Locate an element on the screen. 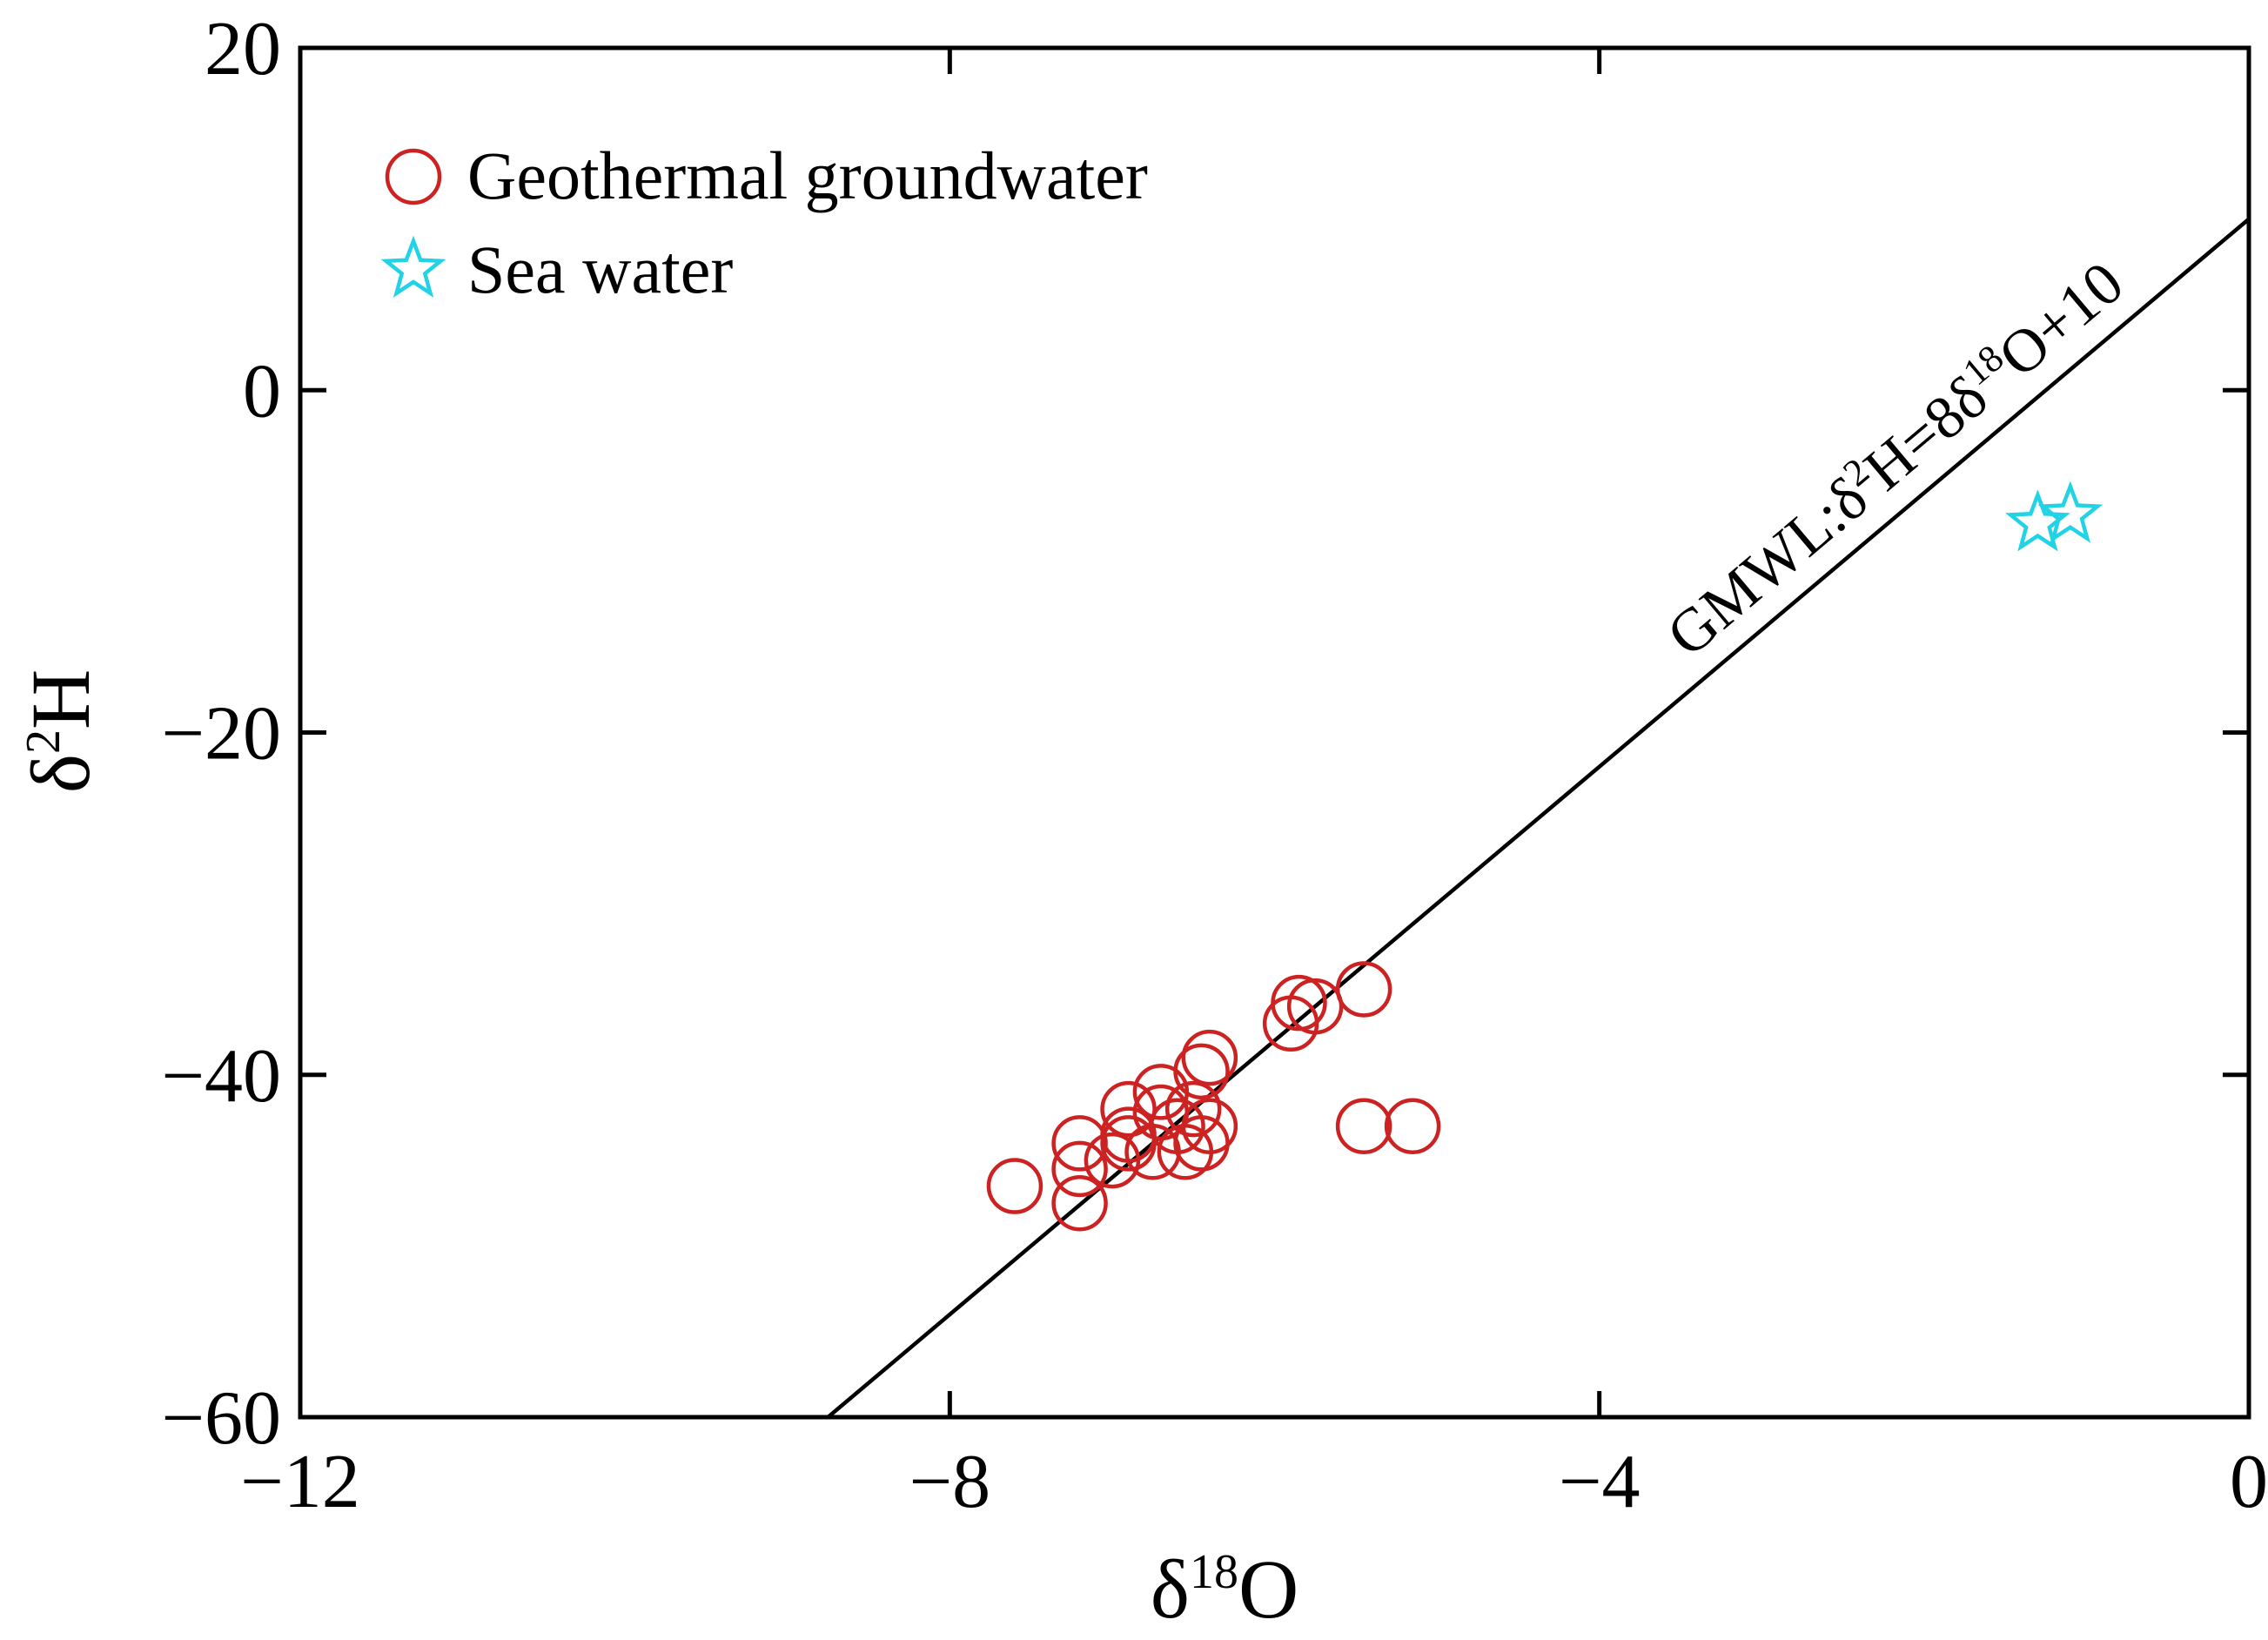 The width and height of the screenshot is (2268, 1640). legend-item-geothermal: Geothermal groundwater is located at coordinates (766, 175).